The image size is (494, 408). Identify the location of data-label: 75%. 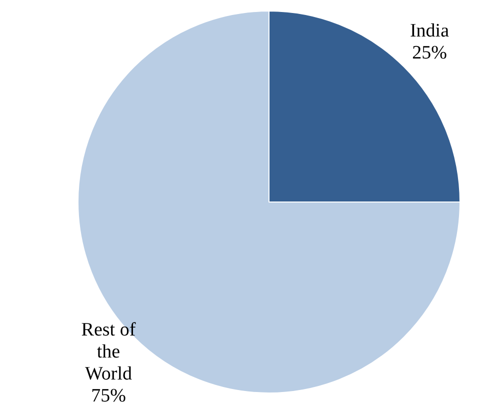
(108, 395).